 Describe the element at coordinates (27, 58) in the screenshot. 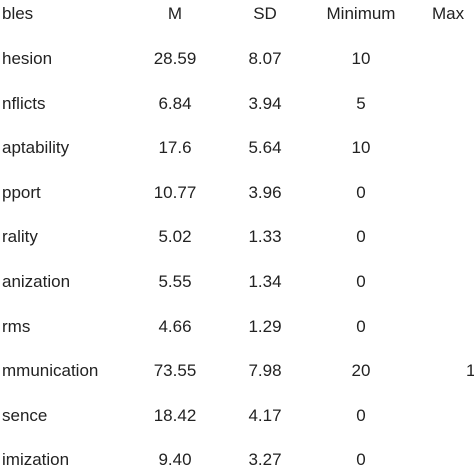

I see `row-label: hesion` at that location.